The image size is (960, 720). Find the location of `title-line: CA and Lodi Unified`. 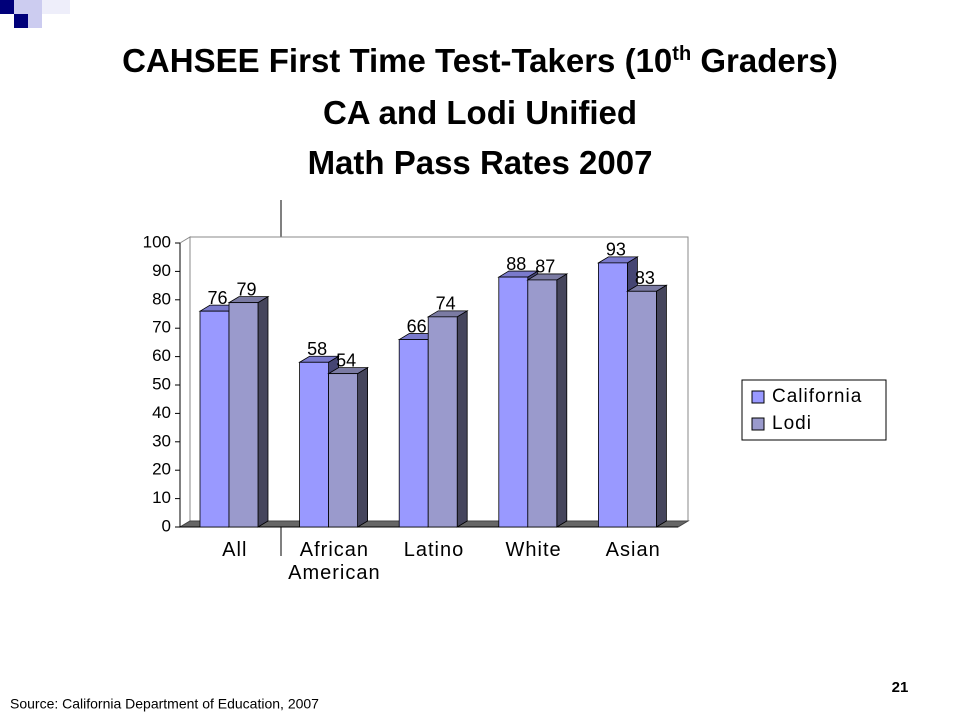

title-line: CA and Lodi Unified is located at coordinates (480, 112).